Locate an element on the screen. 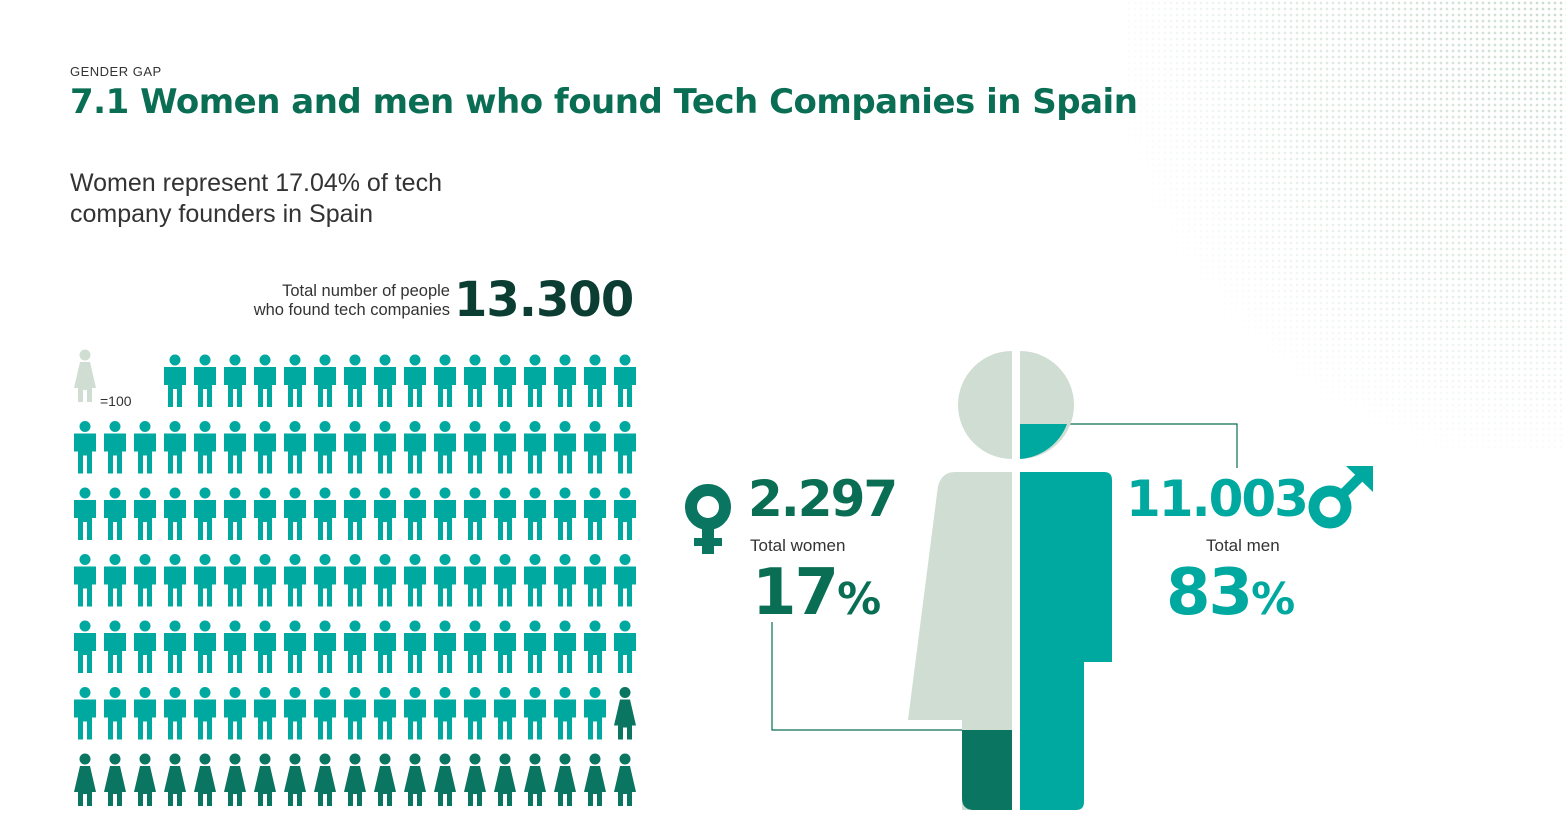  men-count: 11.003 is located at coordinates (1217, 499).